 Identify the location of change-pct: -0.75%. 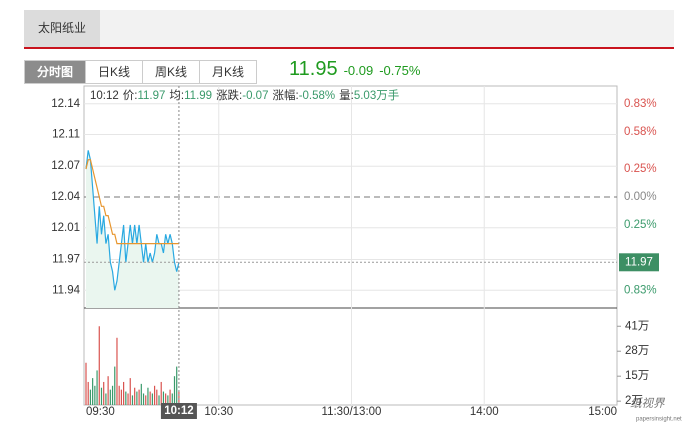
(400, 70).